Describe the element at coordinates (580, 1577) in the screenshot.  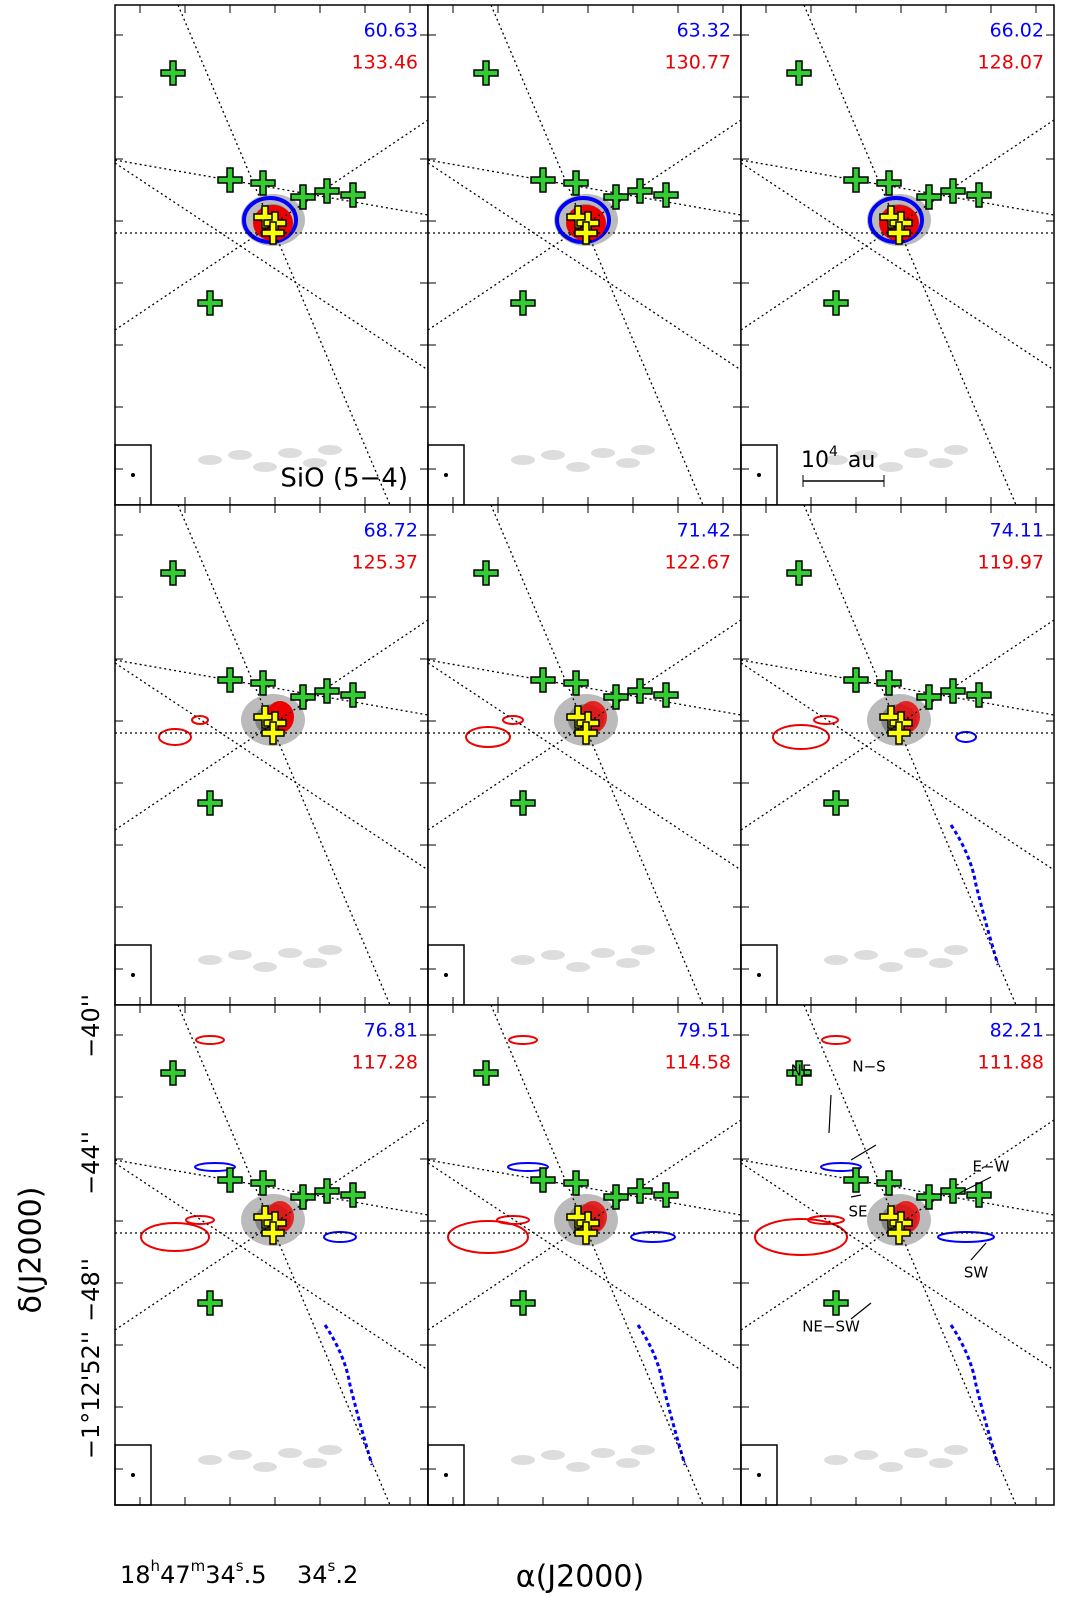
I see `x-axis-label: α(J2000)` at that location.